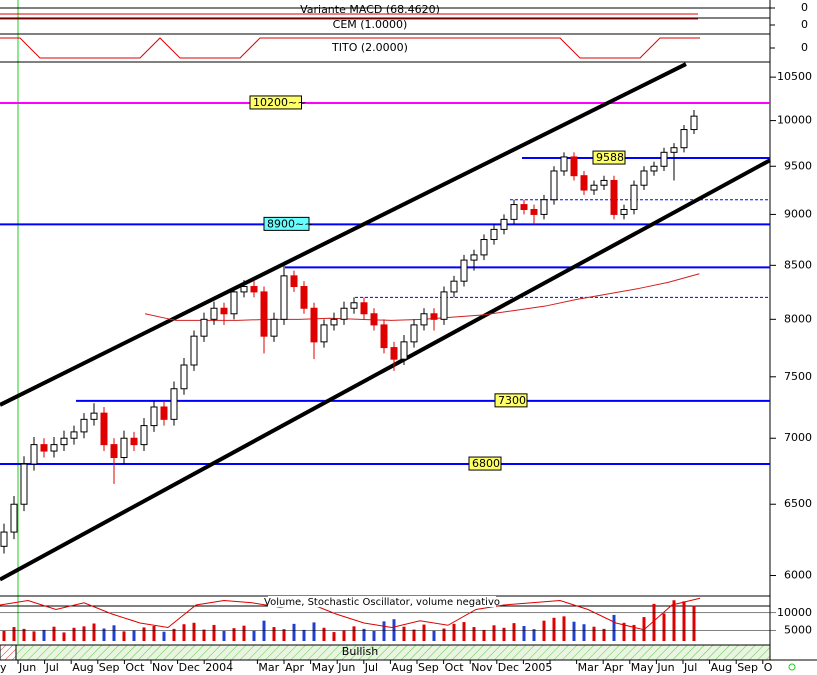 The width and height of the screenshot is (817, 675). Describe the element at coordinates (798, 318) in the screenshot. I see `y-tick-label: 8000` at that location.